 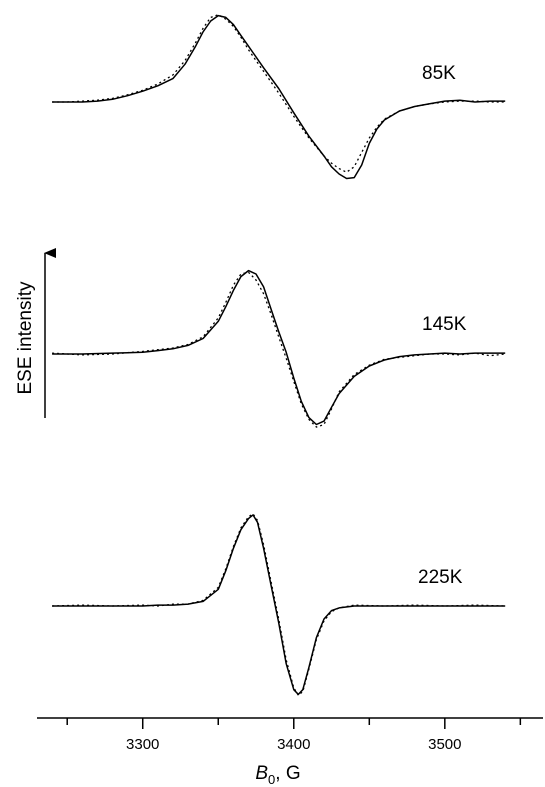 What do you see at coordinates (142, 744) in the screenshot?
I see `x-tick-label: 3300` at bounding box center [142, 744].